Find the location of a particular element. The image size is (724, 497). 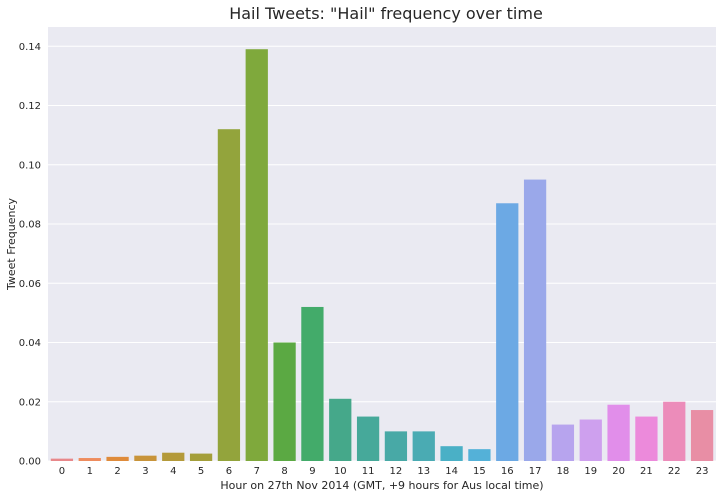

x-tick-label: 11 is located at coordinates (368, 471).